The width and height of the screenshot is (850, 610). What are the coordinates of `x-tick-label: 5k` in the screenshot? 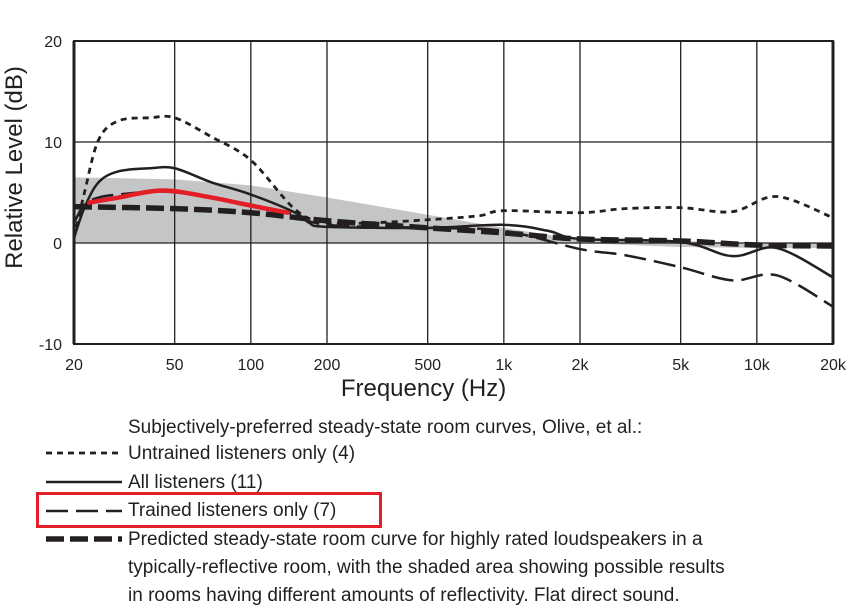 It's located at (681, 365).